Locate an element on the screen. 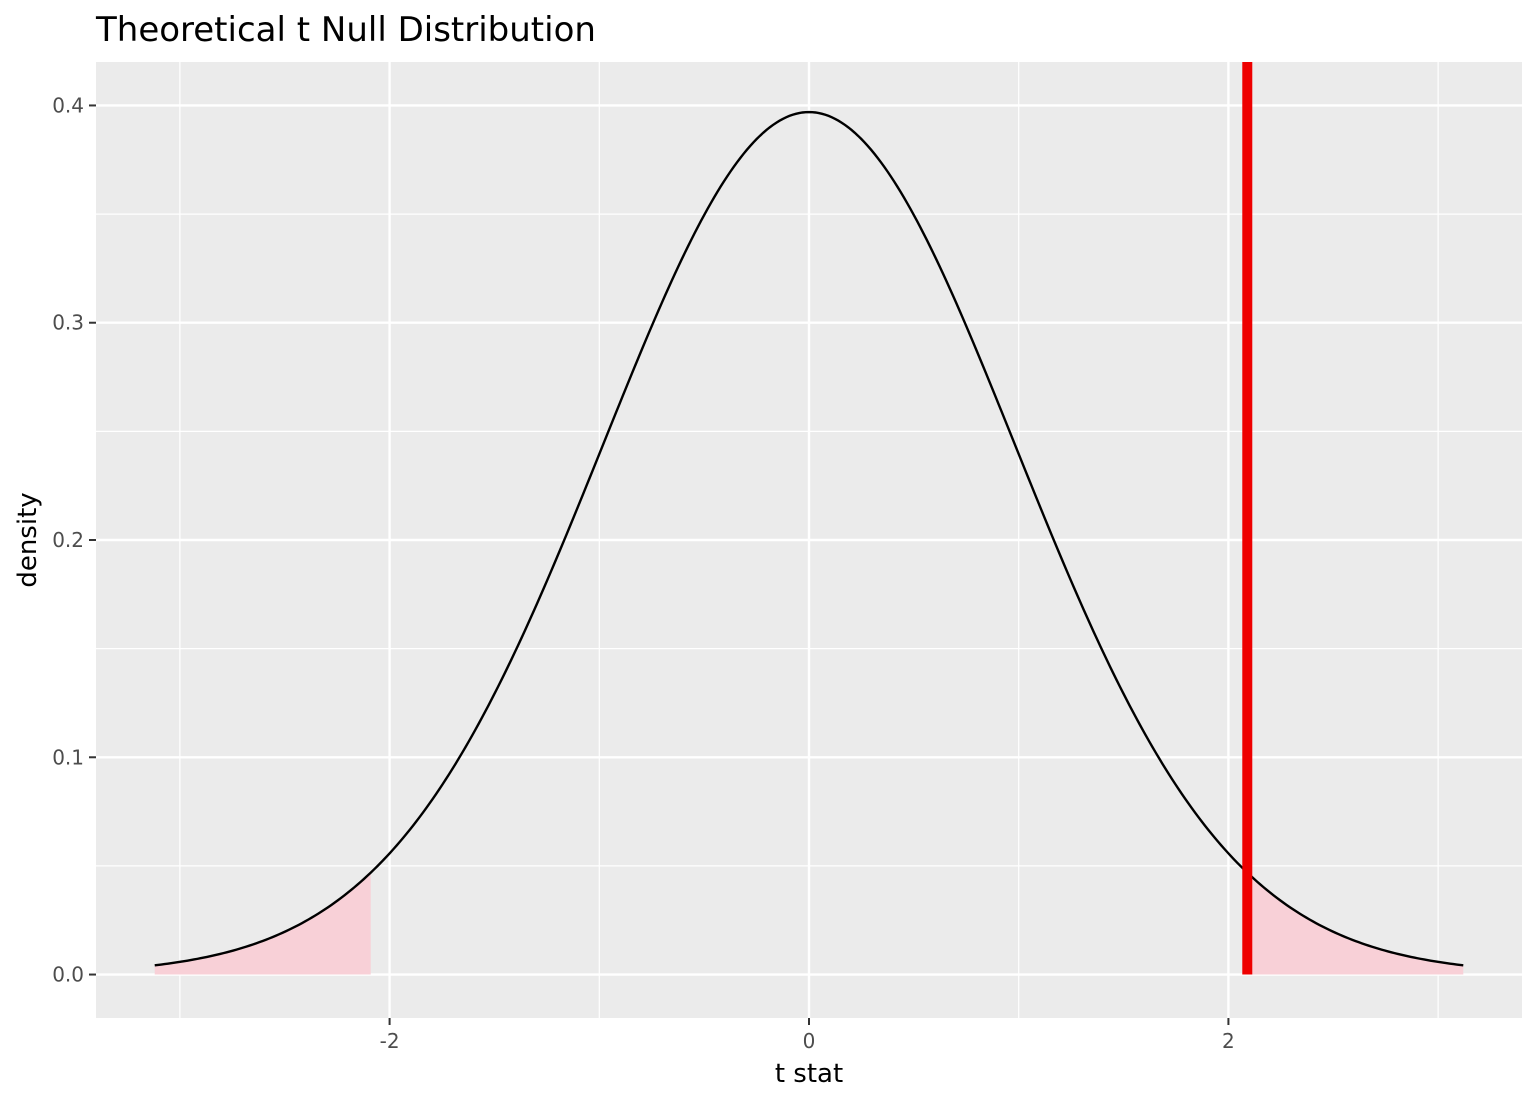 The height and width of the screenshot is (1104, 1536). x-axis-title: t stat is located at coordinates (809, 1074).